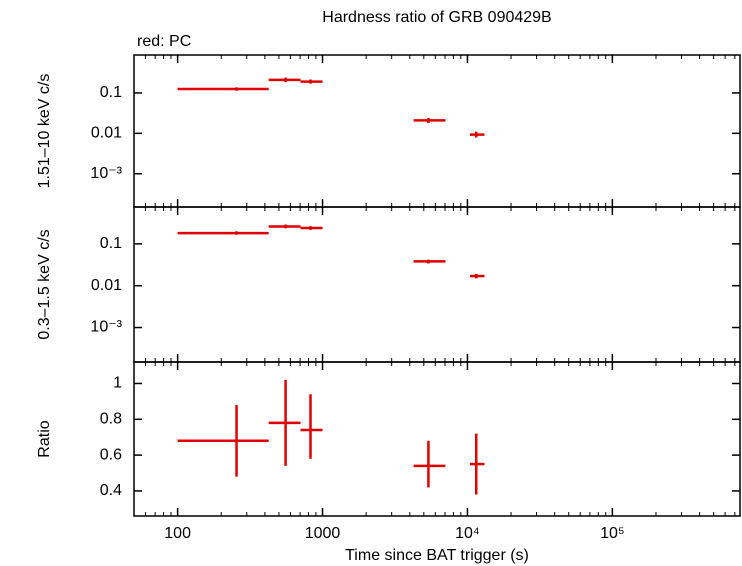 Image resolution: width=742 pixels, height=566 pixels. Describe the element at coordinates (437, 555) in the screenshot. I see `x-axis-label: Time since BAT trigger (s)` at that location.